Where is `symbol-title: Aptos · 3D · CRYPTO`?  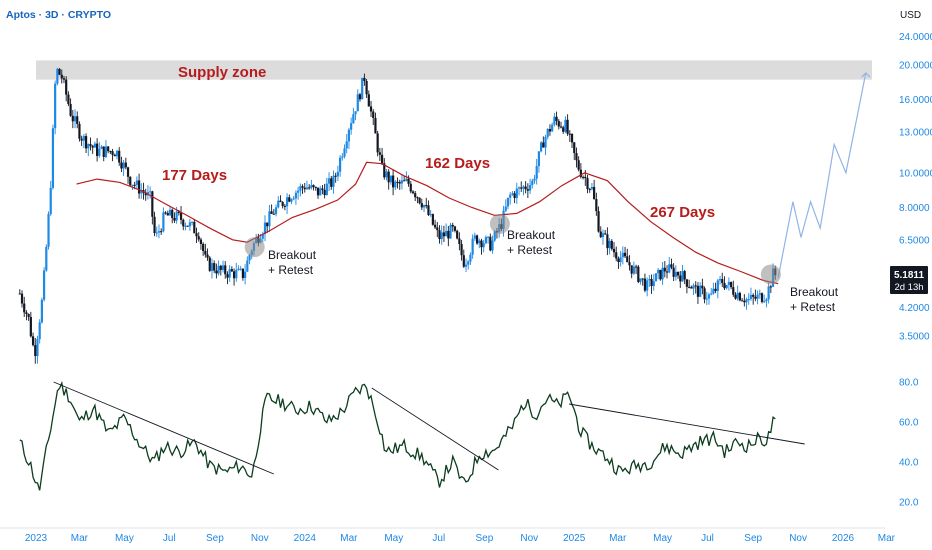 symbol-title: Aptos · 3D · CRYPTO is located at coordinates (58, 15).